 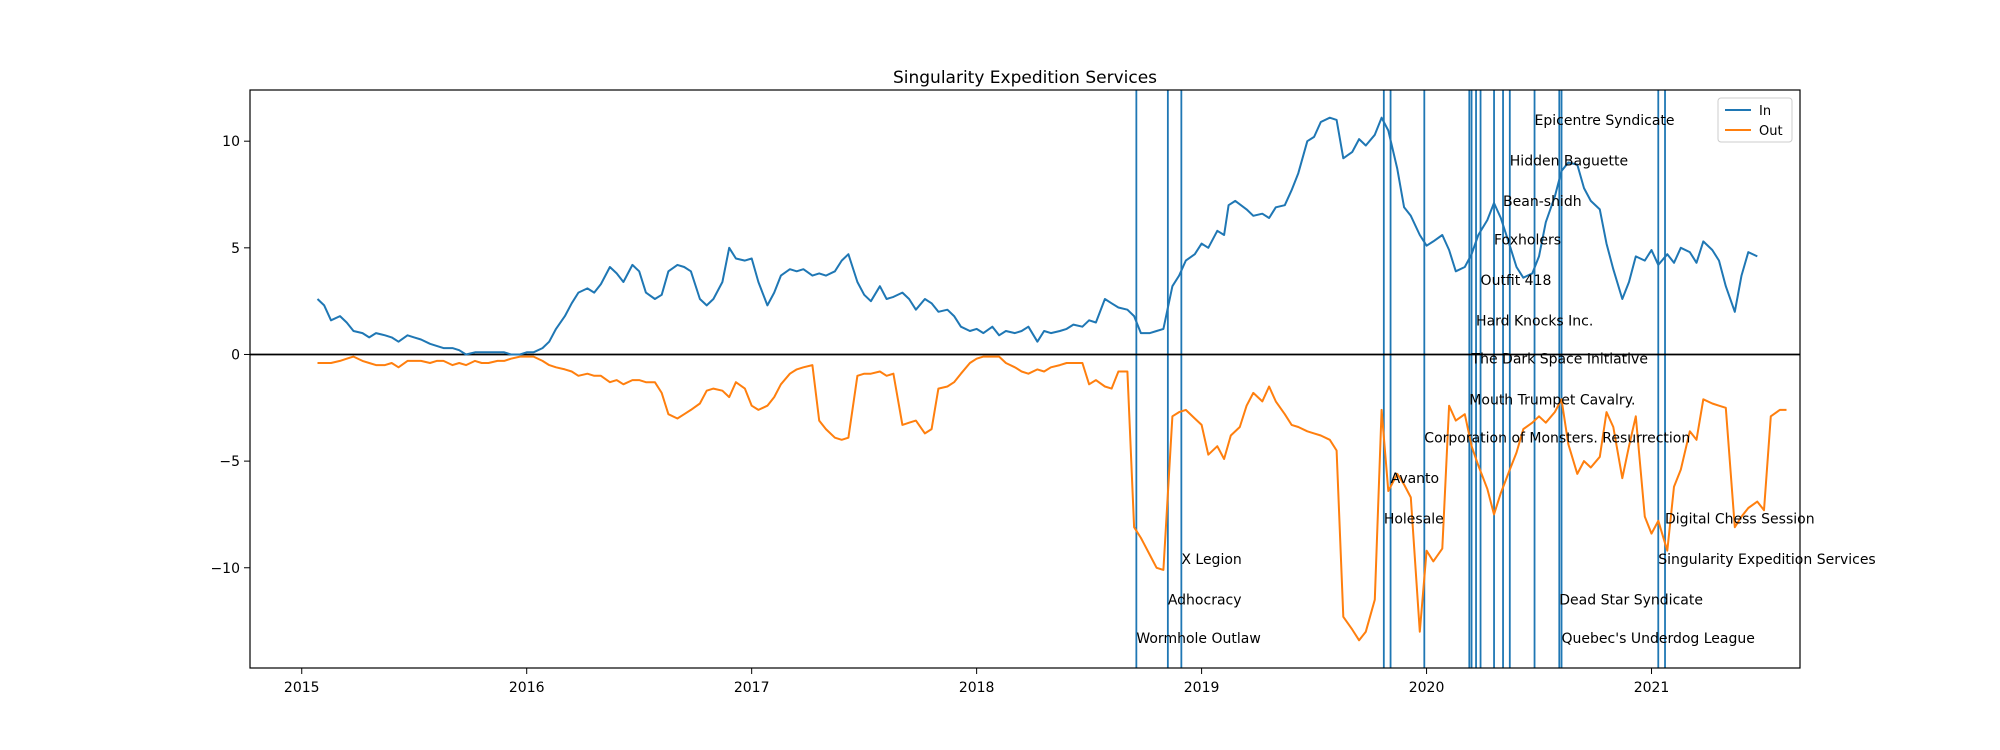 I want to click on x-tick-label: 2020, so click(x=1427, y=688).